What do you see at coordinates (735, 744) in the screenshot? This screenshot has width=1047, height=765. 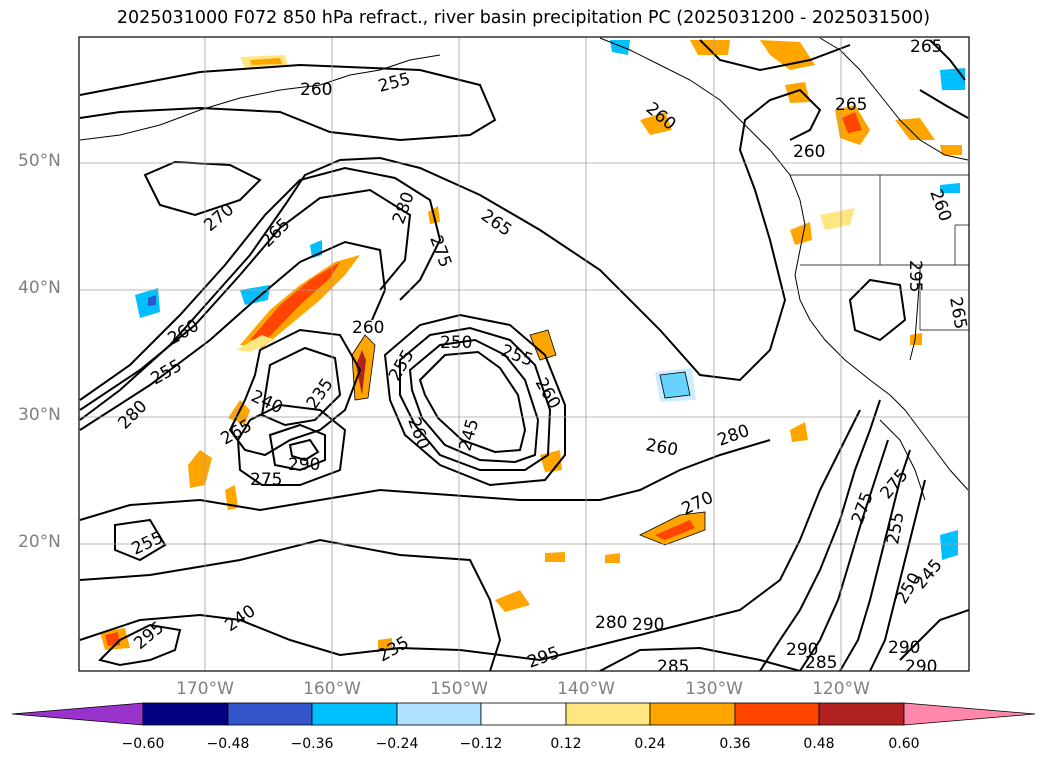 I see `colorbar-tick-label: 0.36` at bounding box center [735, 744].